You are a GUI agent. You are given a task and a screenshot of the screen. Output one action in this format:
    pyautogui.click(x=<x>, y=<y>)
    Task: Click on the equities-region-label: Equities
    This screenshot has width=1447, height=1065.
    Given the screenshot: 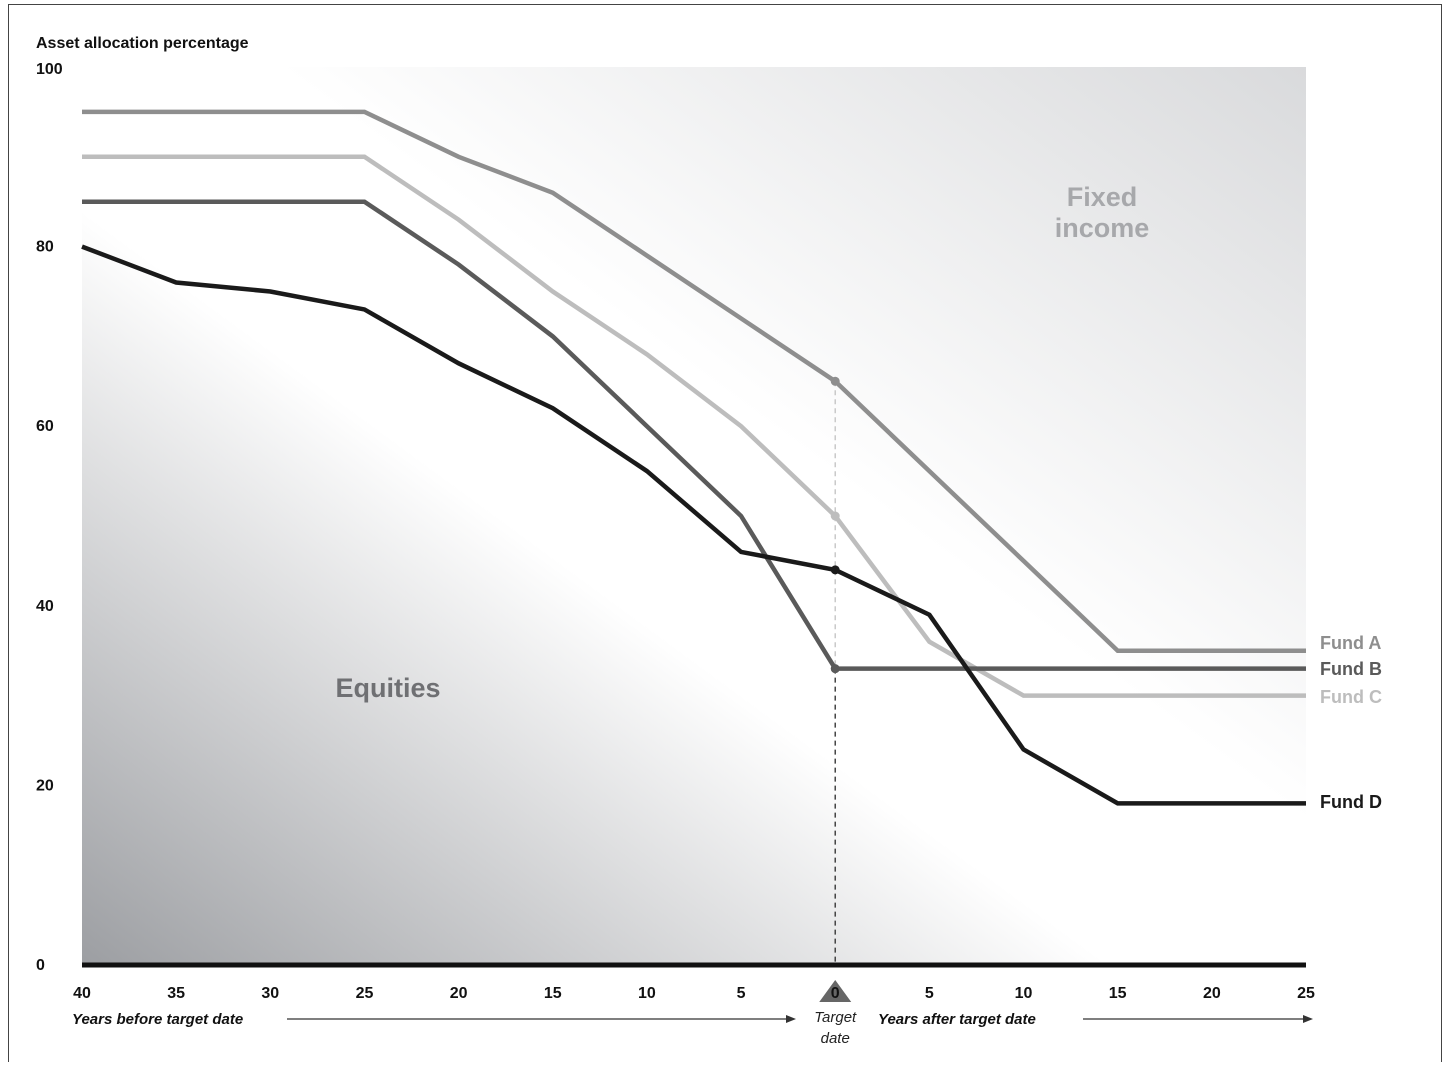 What is the action you would take?
    pyautogui.click(x=387, y=688)
    